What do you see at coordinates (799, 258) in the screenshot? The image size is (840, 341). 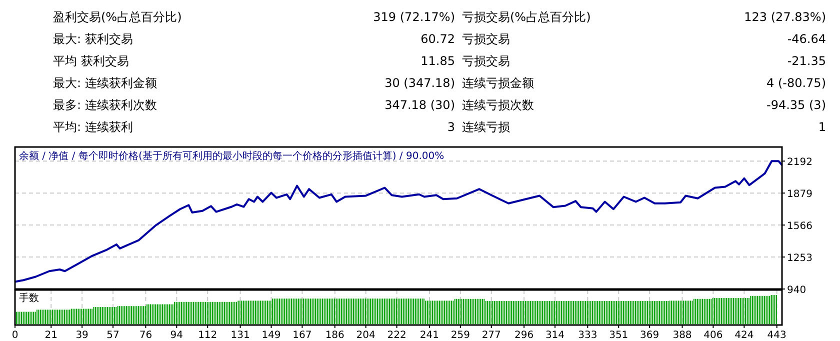 I see `y-tick-label: 1253` at bounding box center [799, 258].